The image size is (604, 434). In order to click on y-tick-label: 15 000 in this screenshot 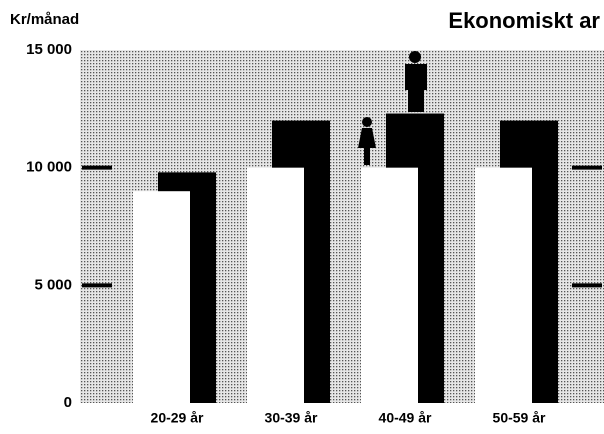, I will do `click(49, 49)`.